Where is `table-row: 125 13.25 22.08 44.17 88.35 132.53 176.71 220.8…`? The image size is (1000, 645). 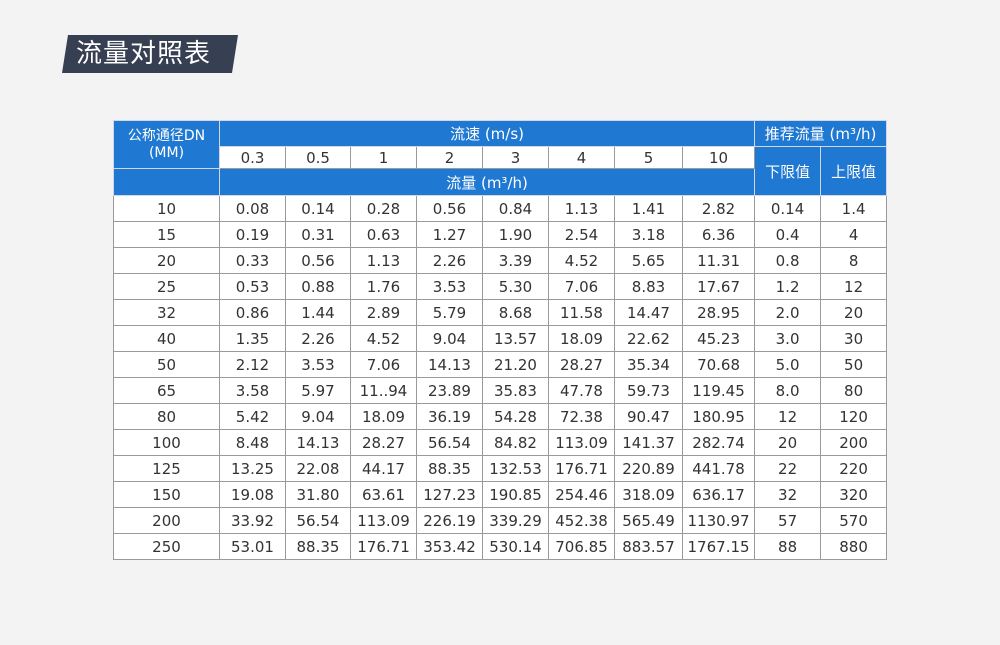 table-row: 125 13.25 22.08 44.17 88.35 132.53 176.71 220.8… is located at coordinates (500, 468).